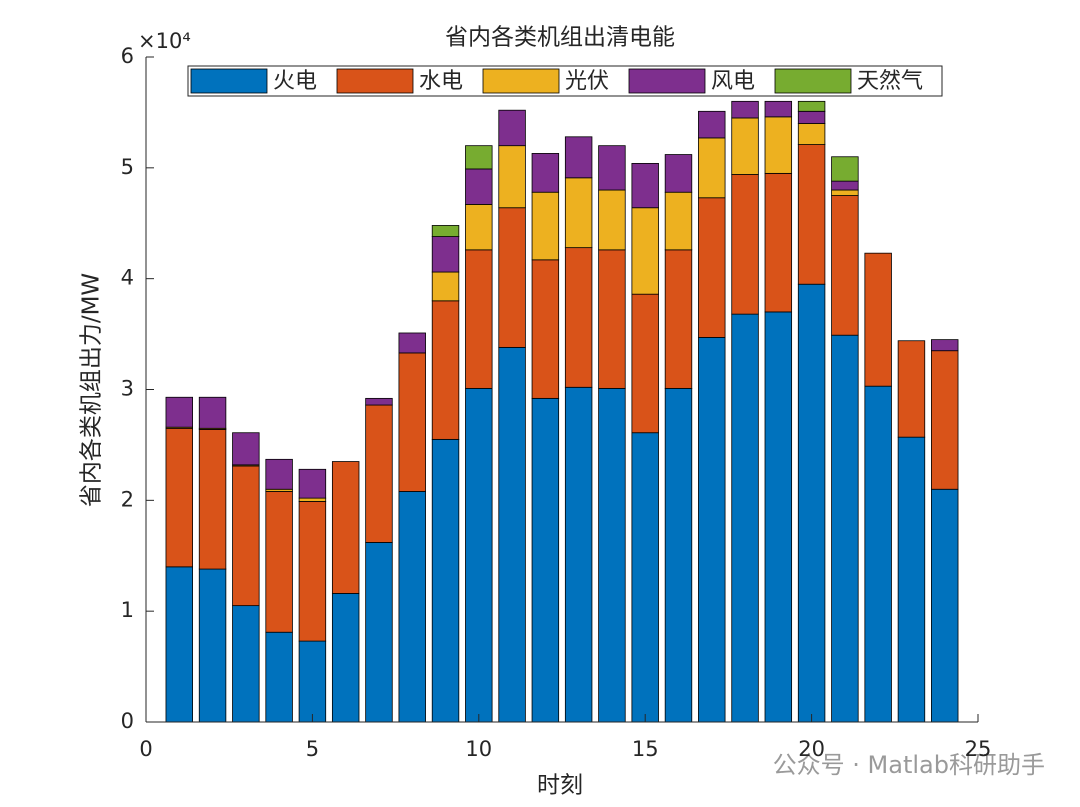 Image resolution: width=1080 pixels, height=807 pixels. Describe the element at coordinates (978, 749) in the screenshot. I see `x-tick-label: 25` at that location.